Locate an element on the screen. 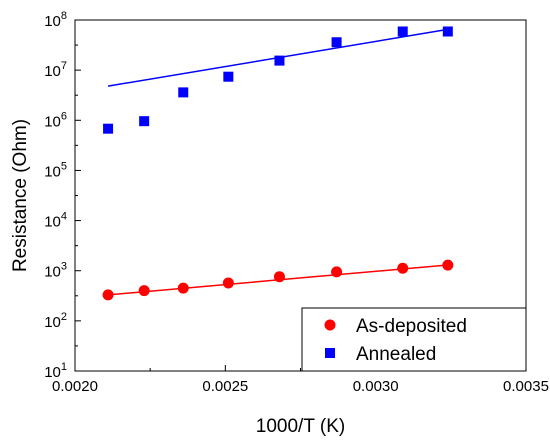  y-tick-label-5: 10⁶ is located at coordinates (55, 120).